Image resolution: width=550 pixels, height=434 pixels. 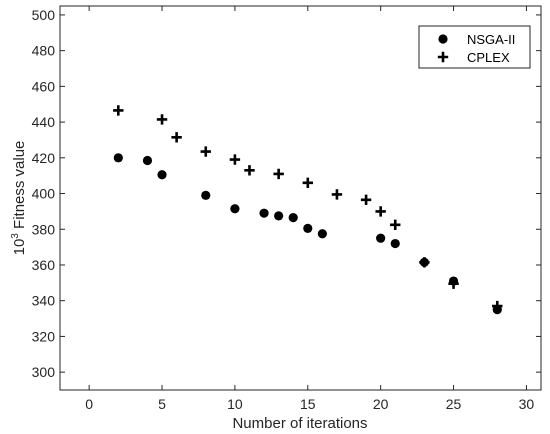 I want to click on y-axis-label: 103 Fitness value, so click(x=19, y=198).